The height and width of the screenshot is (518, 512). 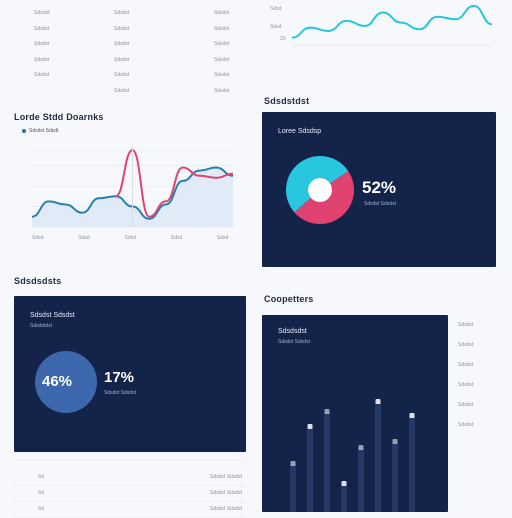 I want to click on donut-card: Loree Sdsdsp 52% Sdsdst Sdsdst, so click(x=379, y=189).